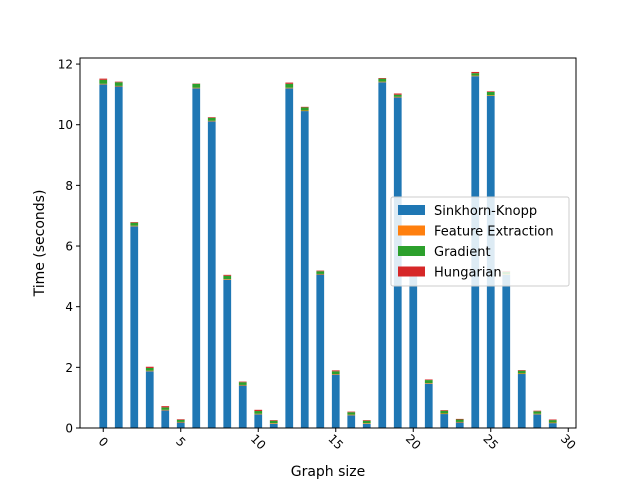 The width and height of the screenshot is (640, 484). I want to click on x-tick-label: 20, so click(413, 442).